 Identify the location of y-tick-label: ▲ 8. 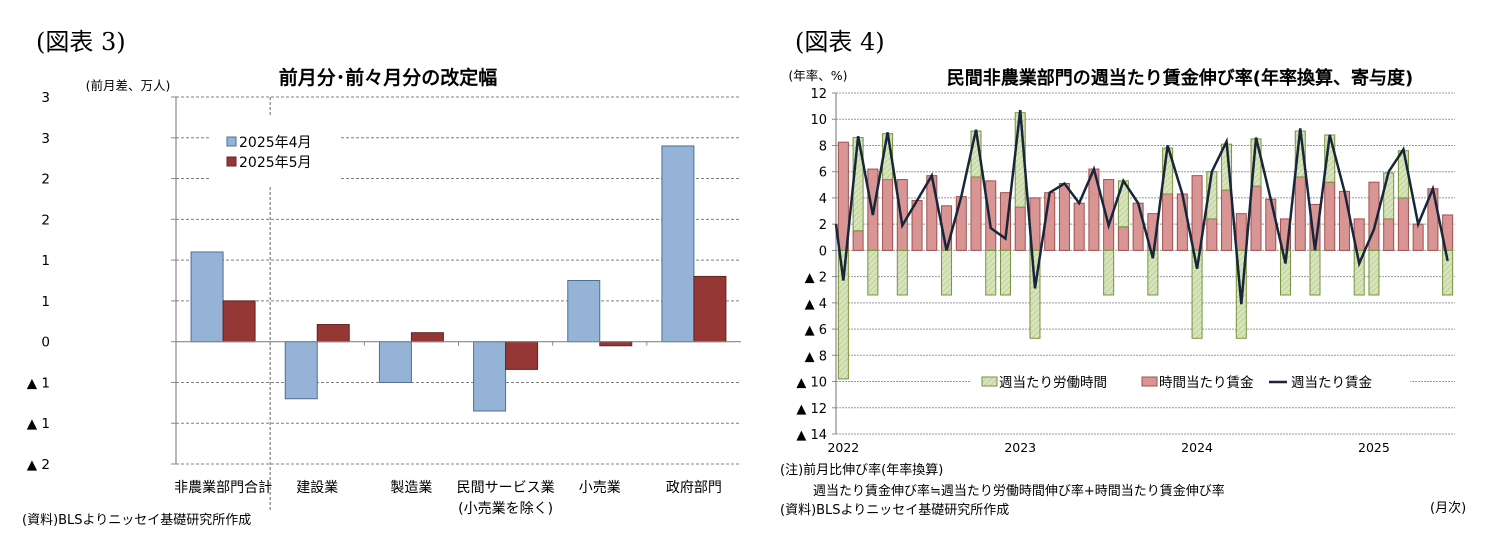
(816, 356).